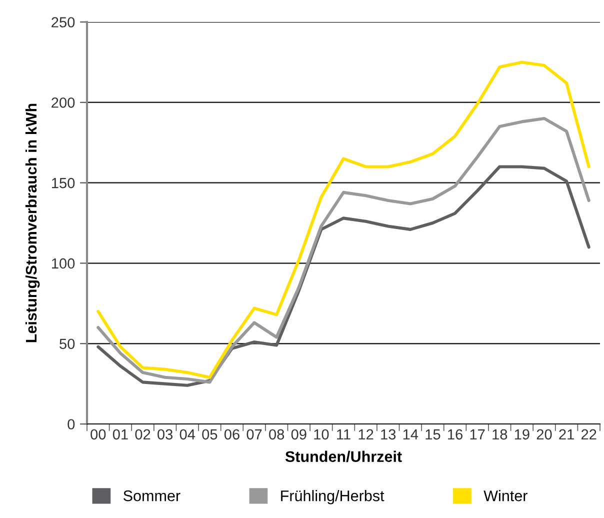  Describe the element at coordinates (188, 434) in the screenshot. I see `x-tick-label: 04` at that location.